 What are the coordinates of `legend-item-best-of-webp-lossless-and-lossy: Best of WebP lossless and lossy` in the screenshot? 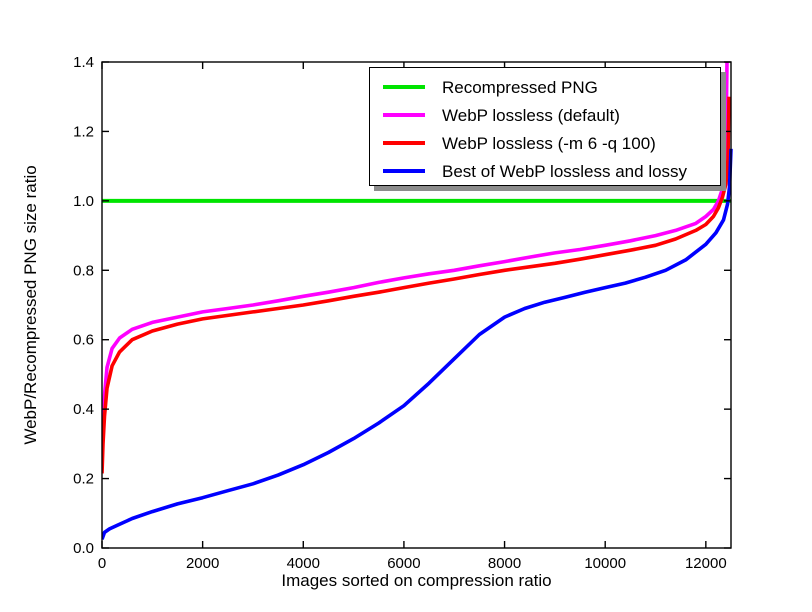 It's located at (545, 171).